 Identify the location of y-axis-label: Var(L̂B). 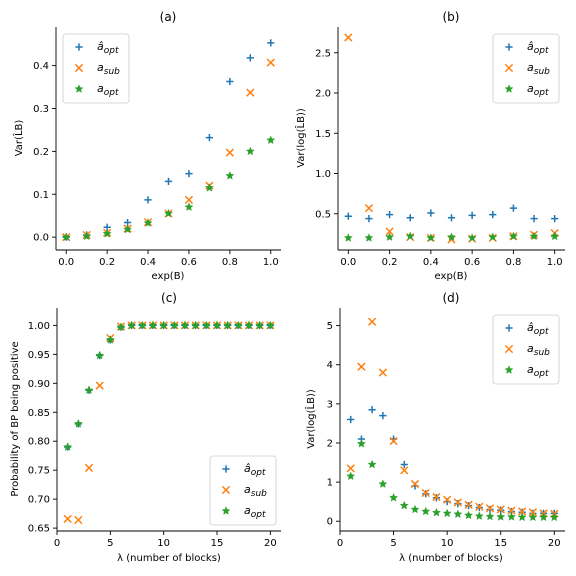
(18, 138).